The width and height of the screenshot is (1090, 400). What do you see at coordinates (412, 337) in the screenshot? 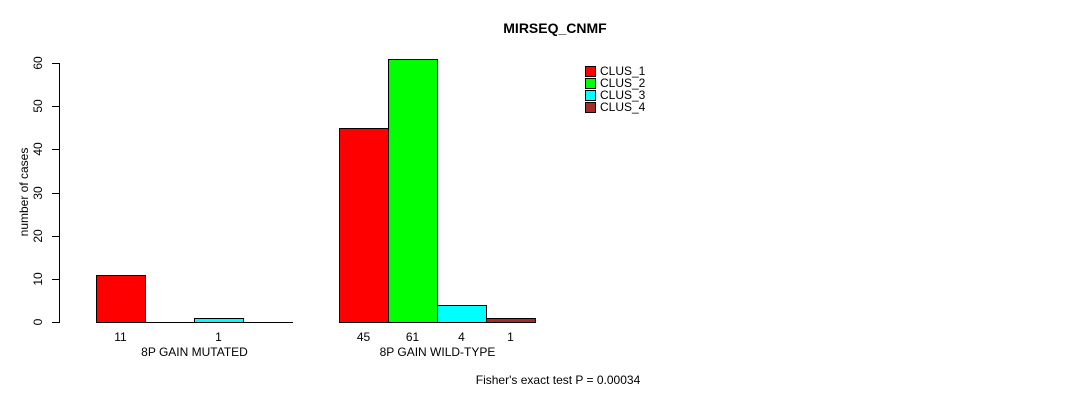
I see `bar-value-label: 61` at bounding box center [412, 337].